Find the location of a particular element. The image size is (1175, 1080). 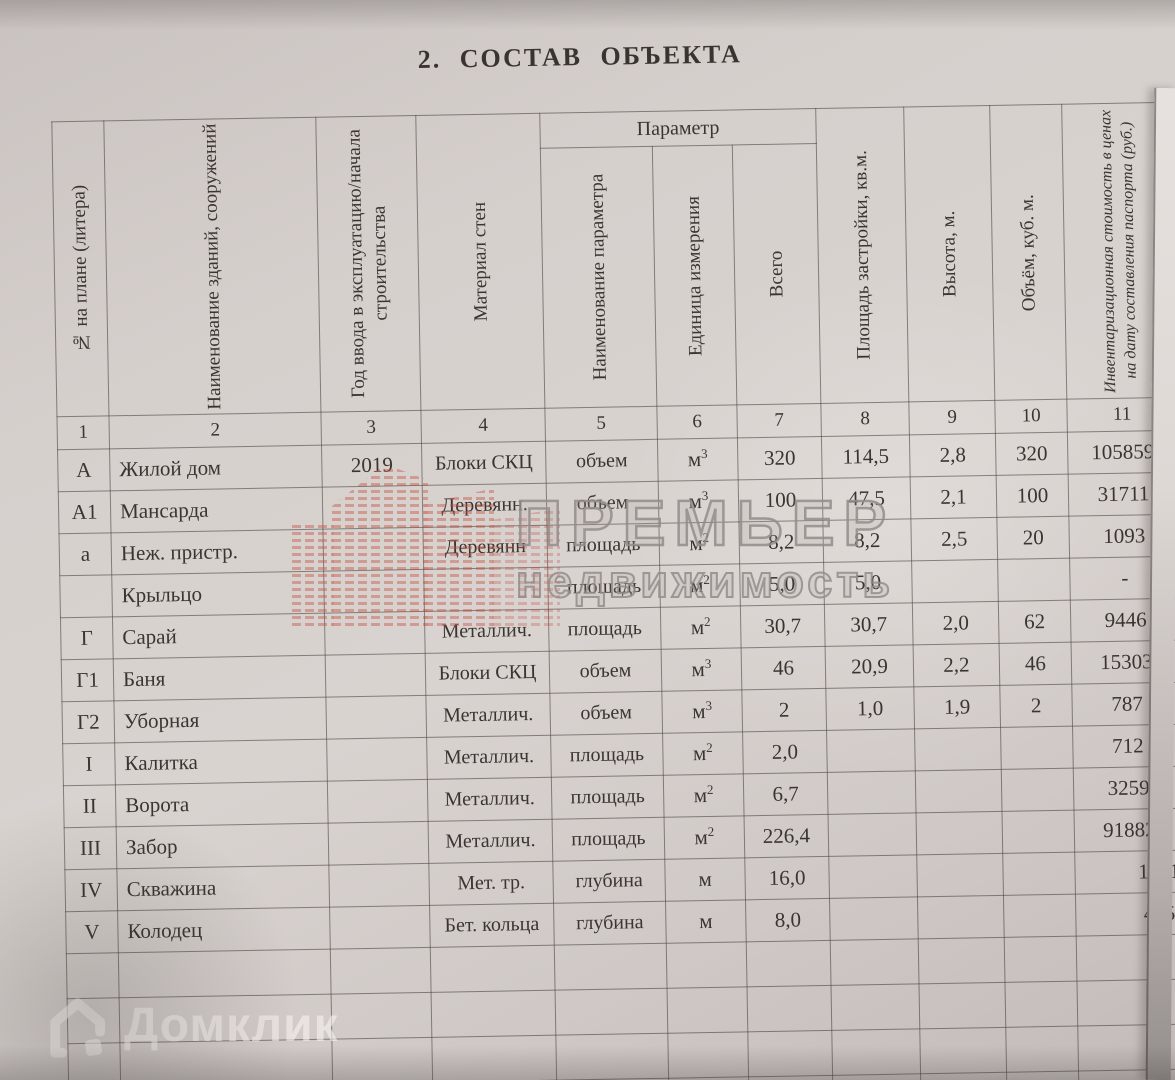

table-cell-area: 47,5 is located at coordinates (866, 498).